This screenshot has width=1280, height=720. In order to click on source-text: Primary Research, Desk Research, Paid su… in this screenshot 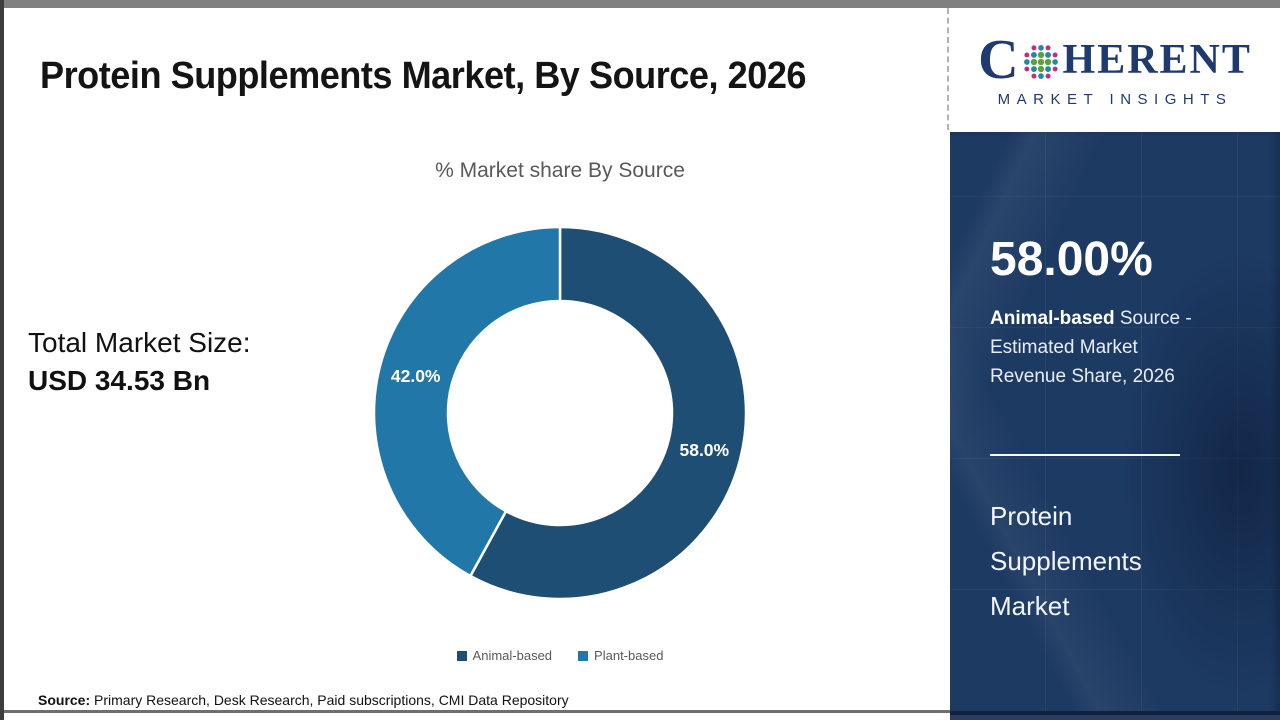, I will do `click(329, 700)`.